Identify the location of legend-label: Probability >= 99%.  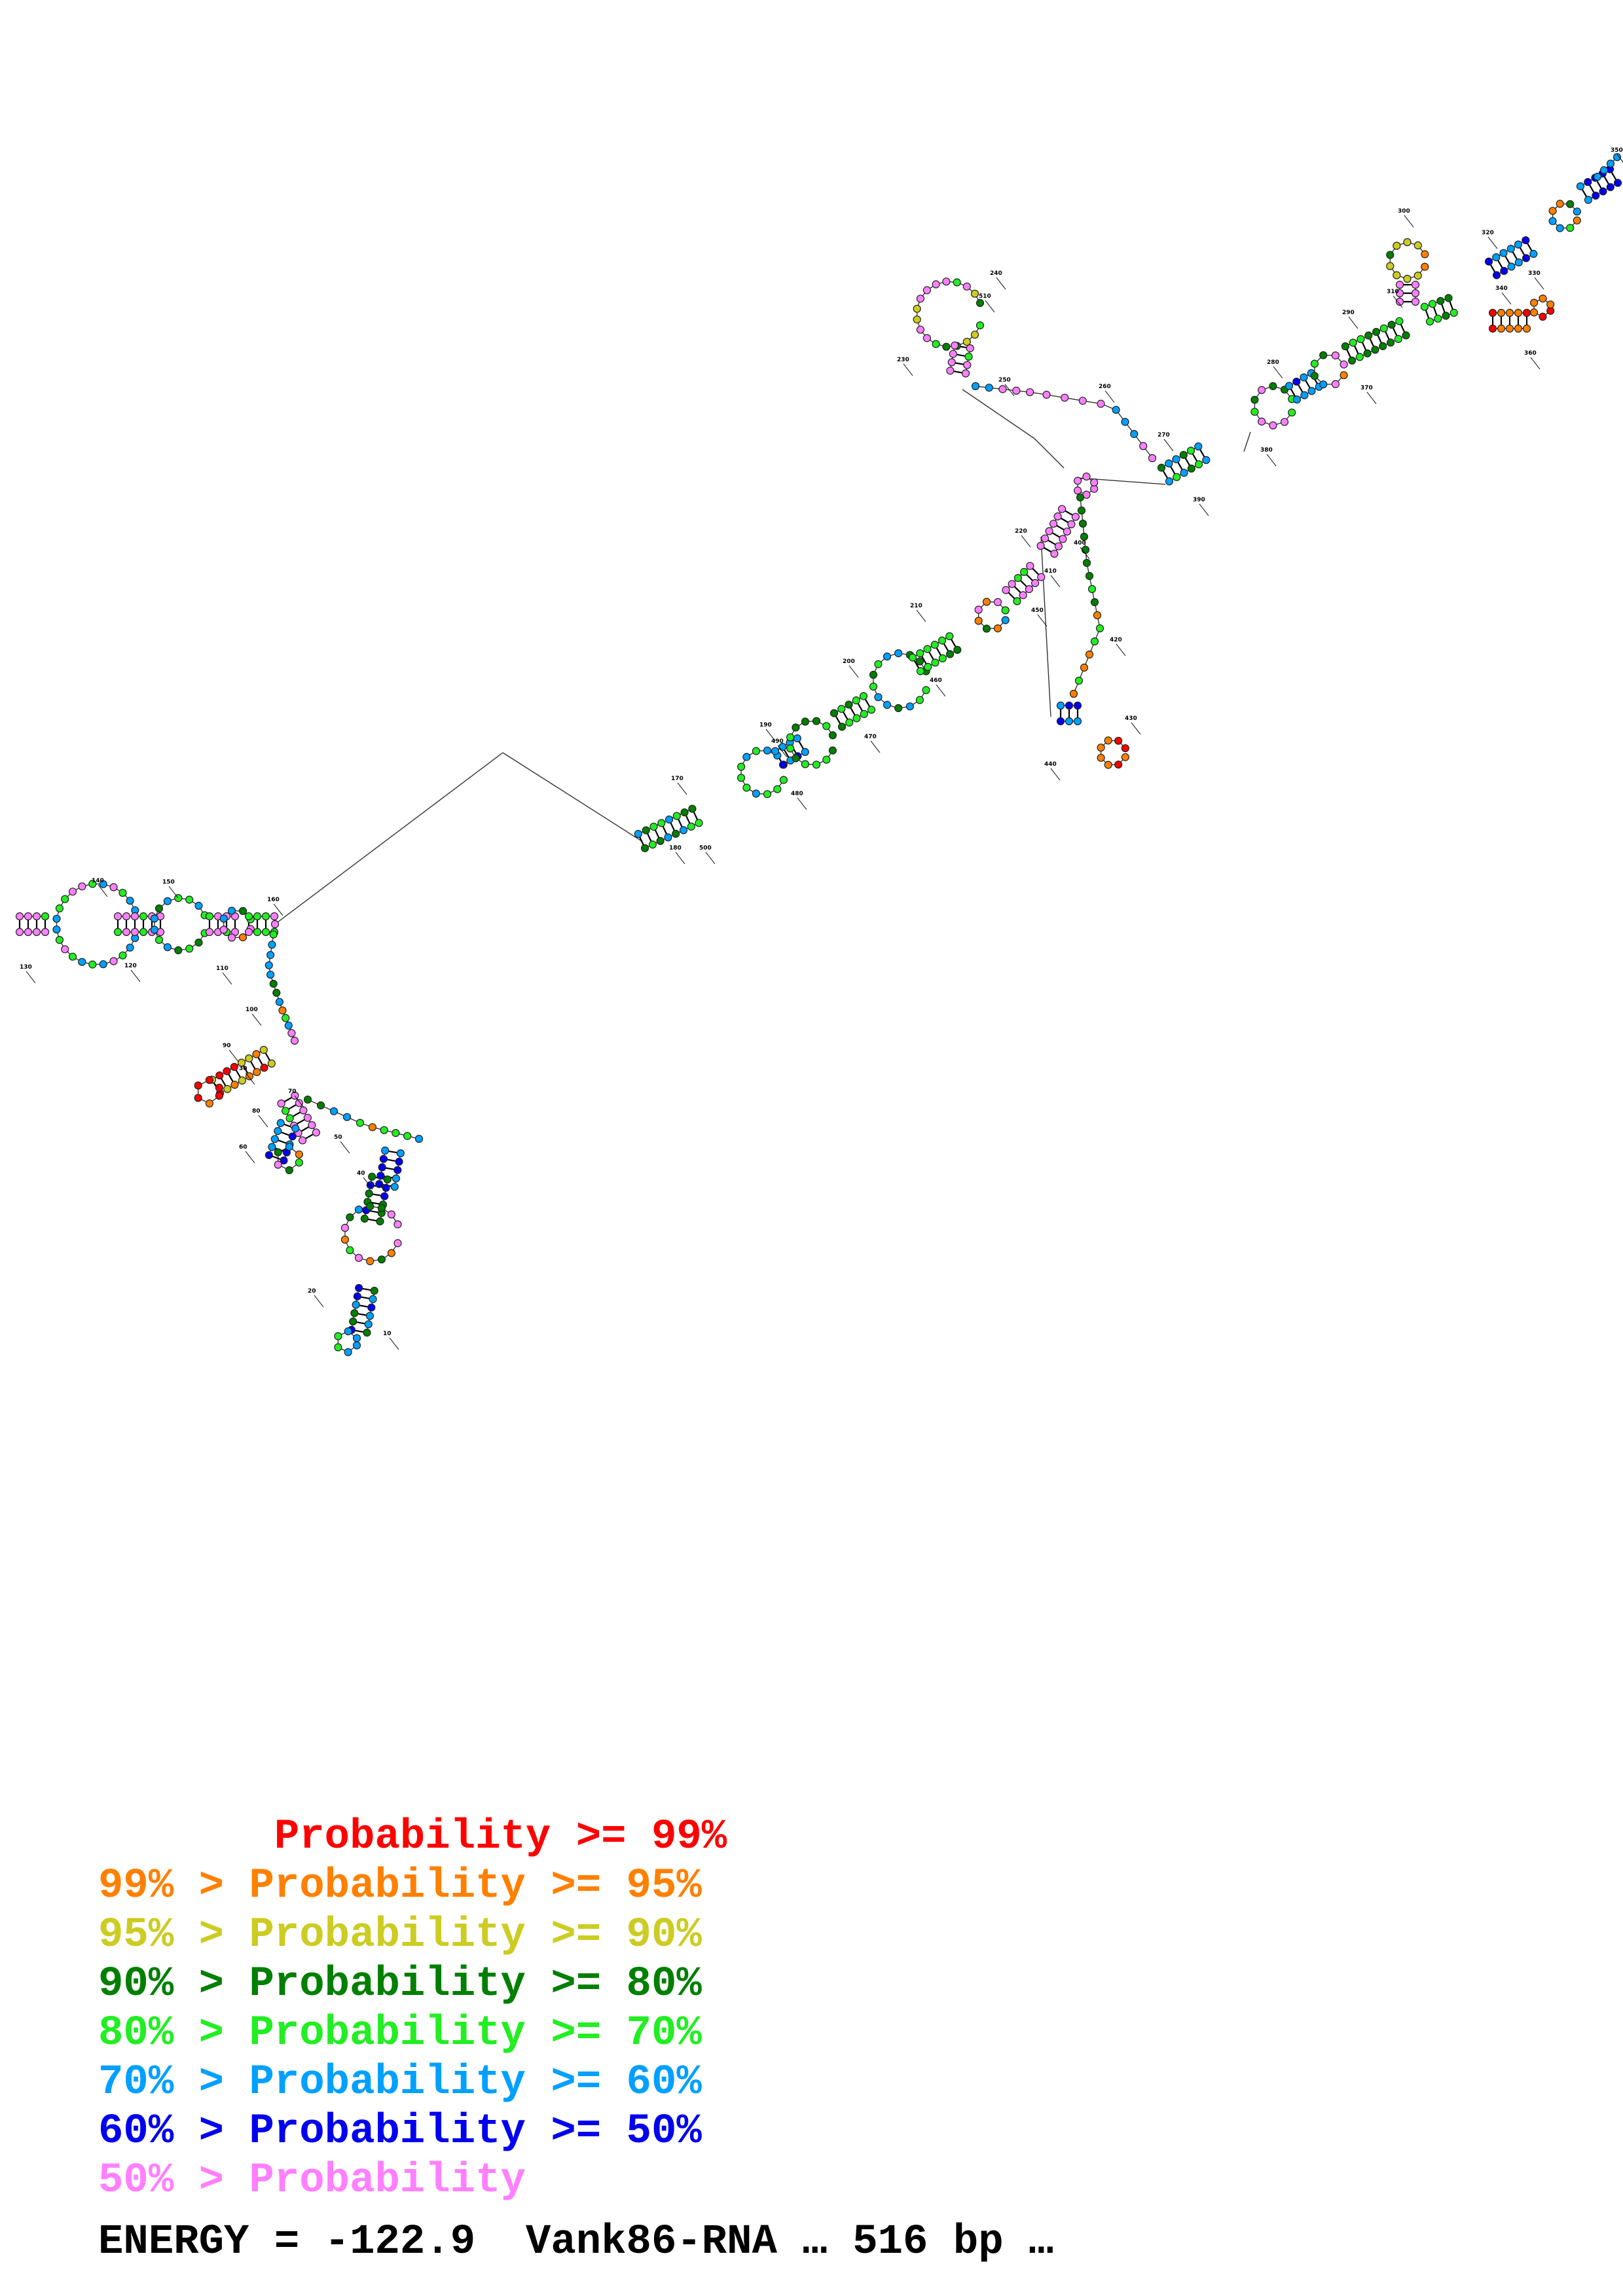
(500, 1837).